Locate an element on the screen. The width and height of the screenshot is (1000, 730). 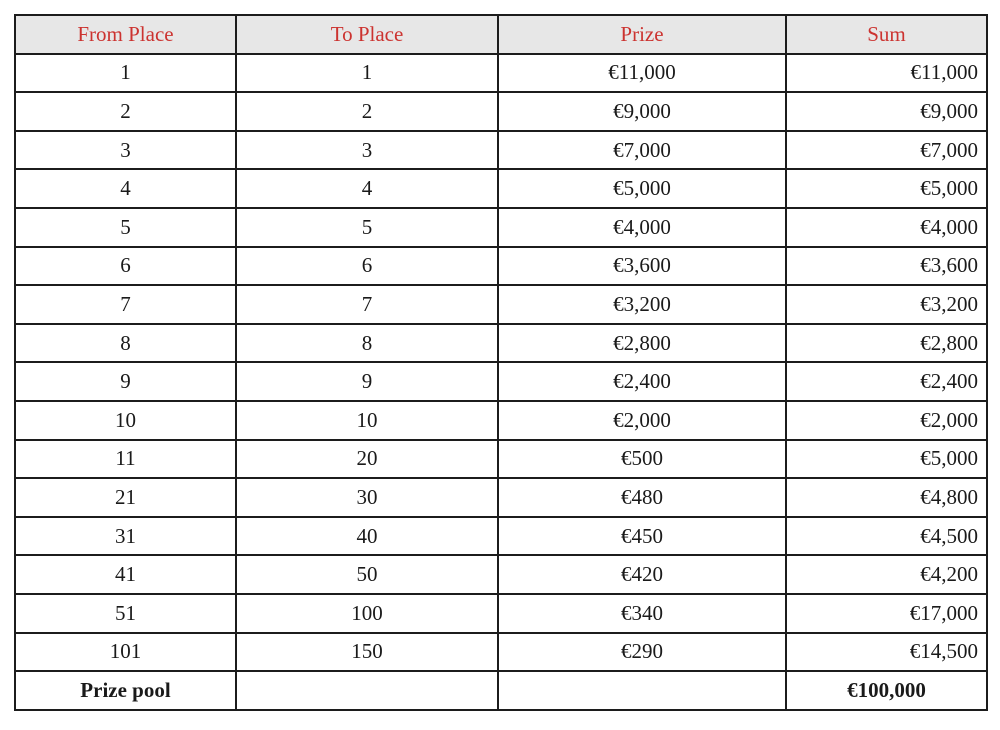
table-row: 4 4 €5,000 €5,000 is located at coordinates (501, 188).